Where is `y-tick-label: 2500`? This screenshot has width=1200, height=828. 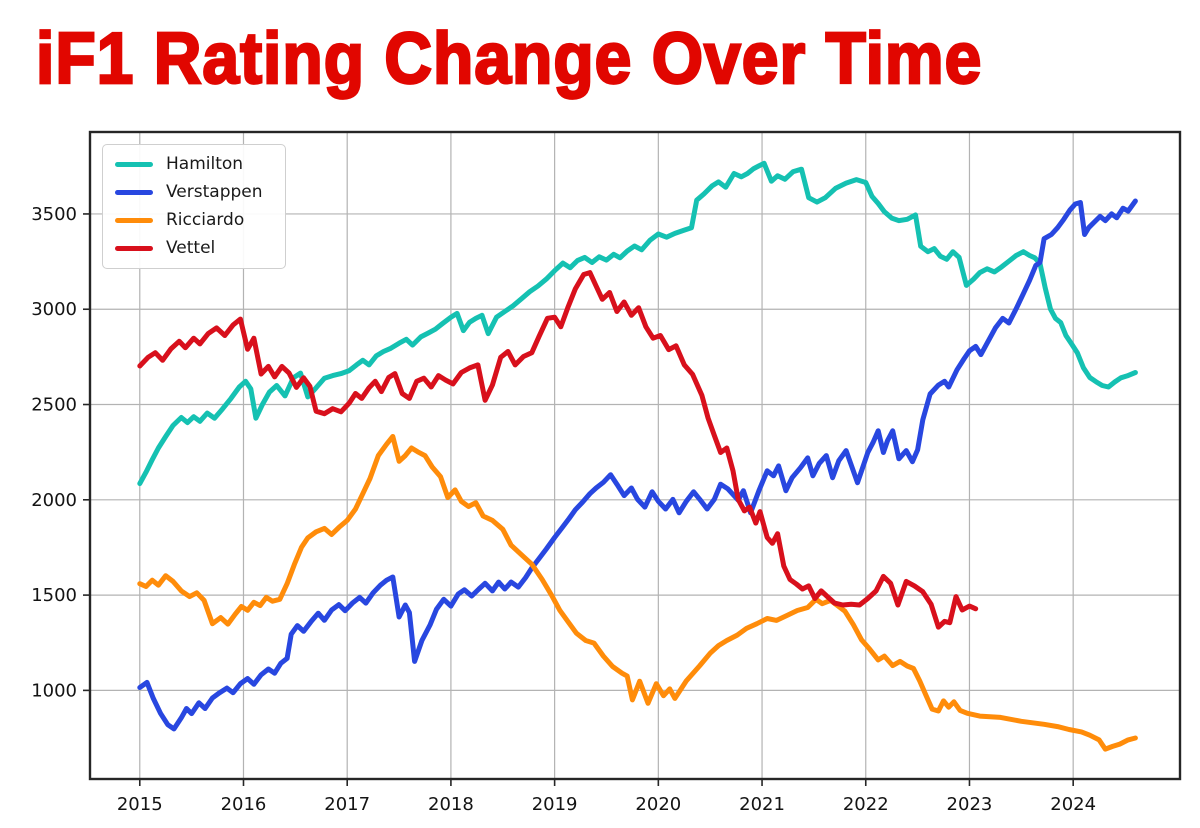
y-tick-label: 2500 is located at coordinates (54, 405).